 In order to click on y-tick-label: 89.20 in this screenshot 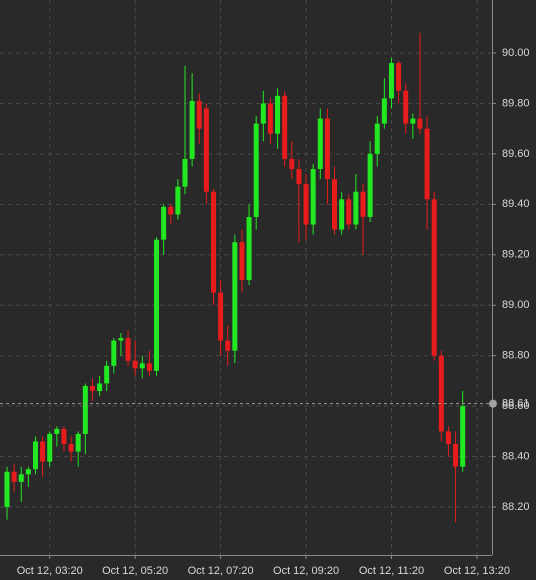, I will do `click(516, 255)`.